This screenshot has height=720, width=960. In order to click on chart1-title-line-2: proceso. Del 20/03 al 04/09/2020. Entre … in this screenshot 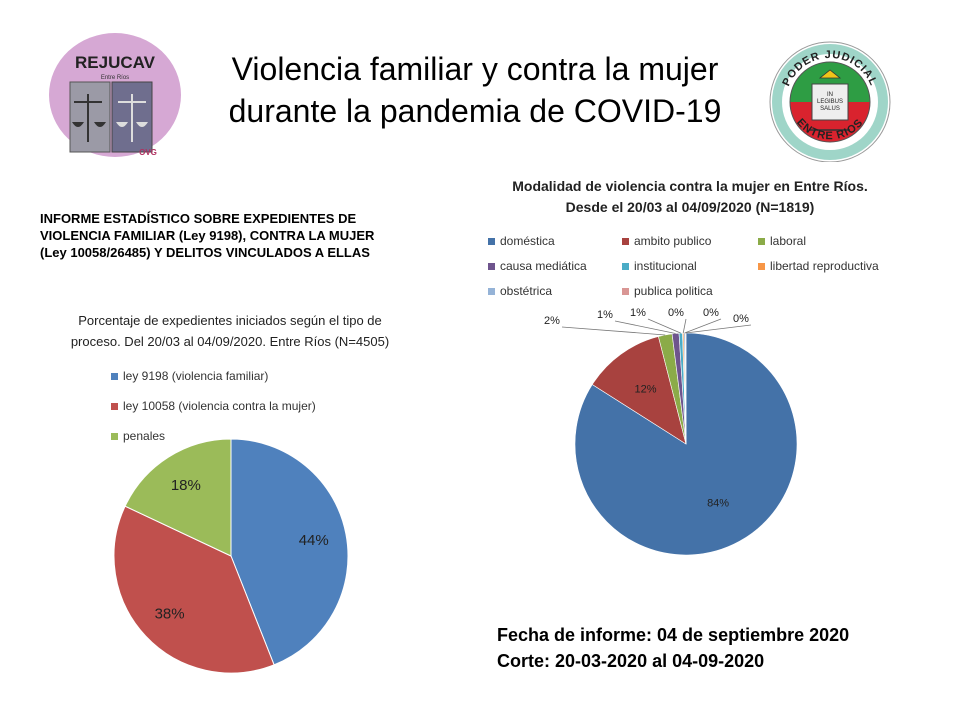, I will do `click(230, 341)`.